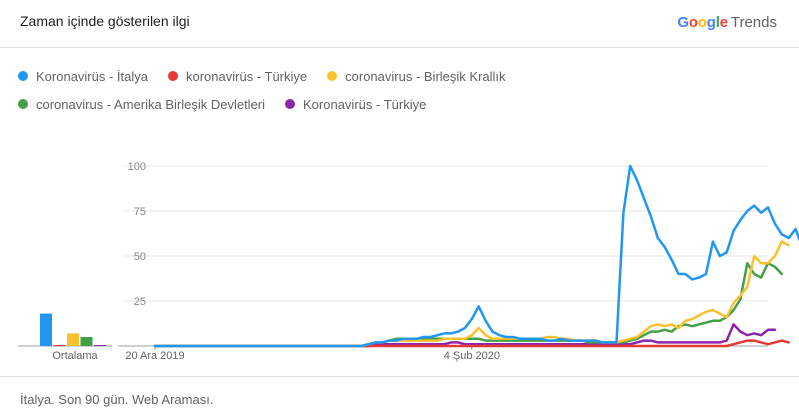 Image resolution: width=799 pixels, height=416 pixels. Describe the element at coordinates (399, 396) in the screenshot. I see `widget-footer: İtalya. Son 90 gün. Web Araması.` at that location.